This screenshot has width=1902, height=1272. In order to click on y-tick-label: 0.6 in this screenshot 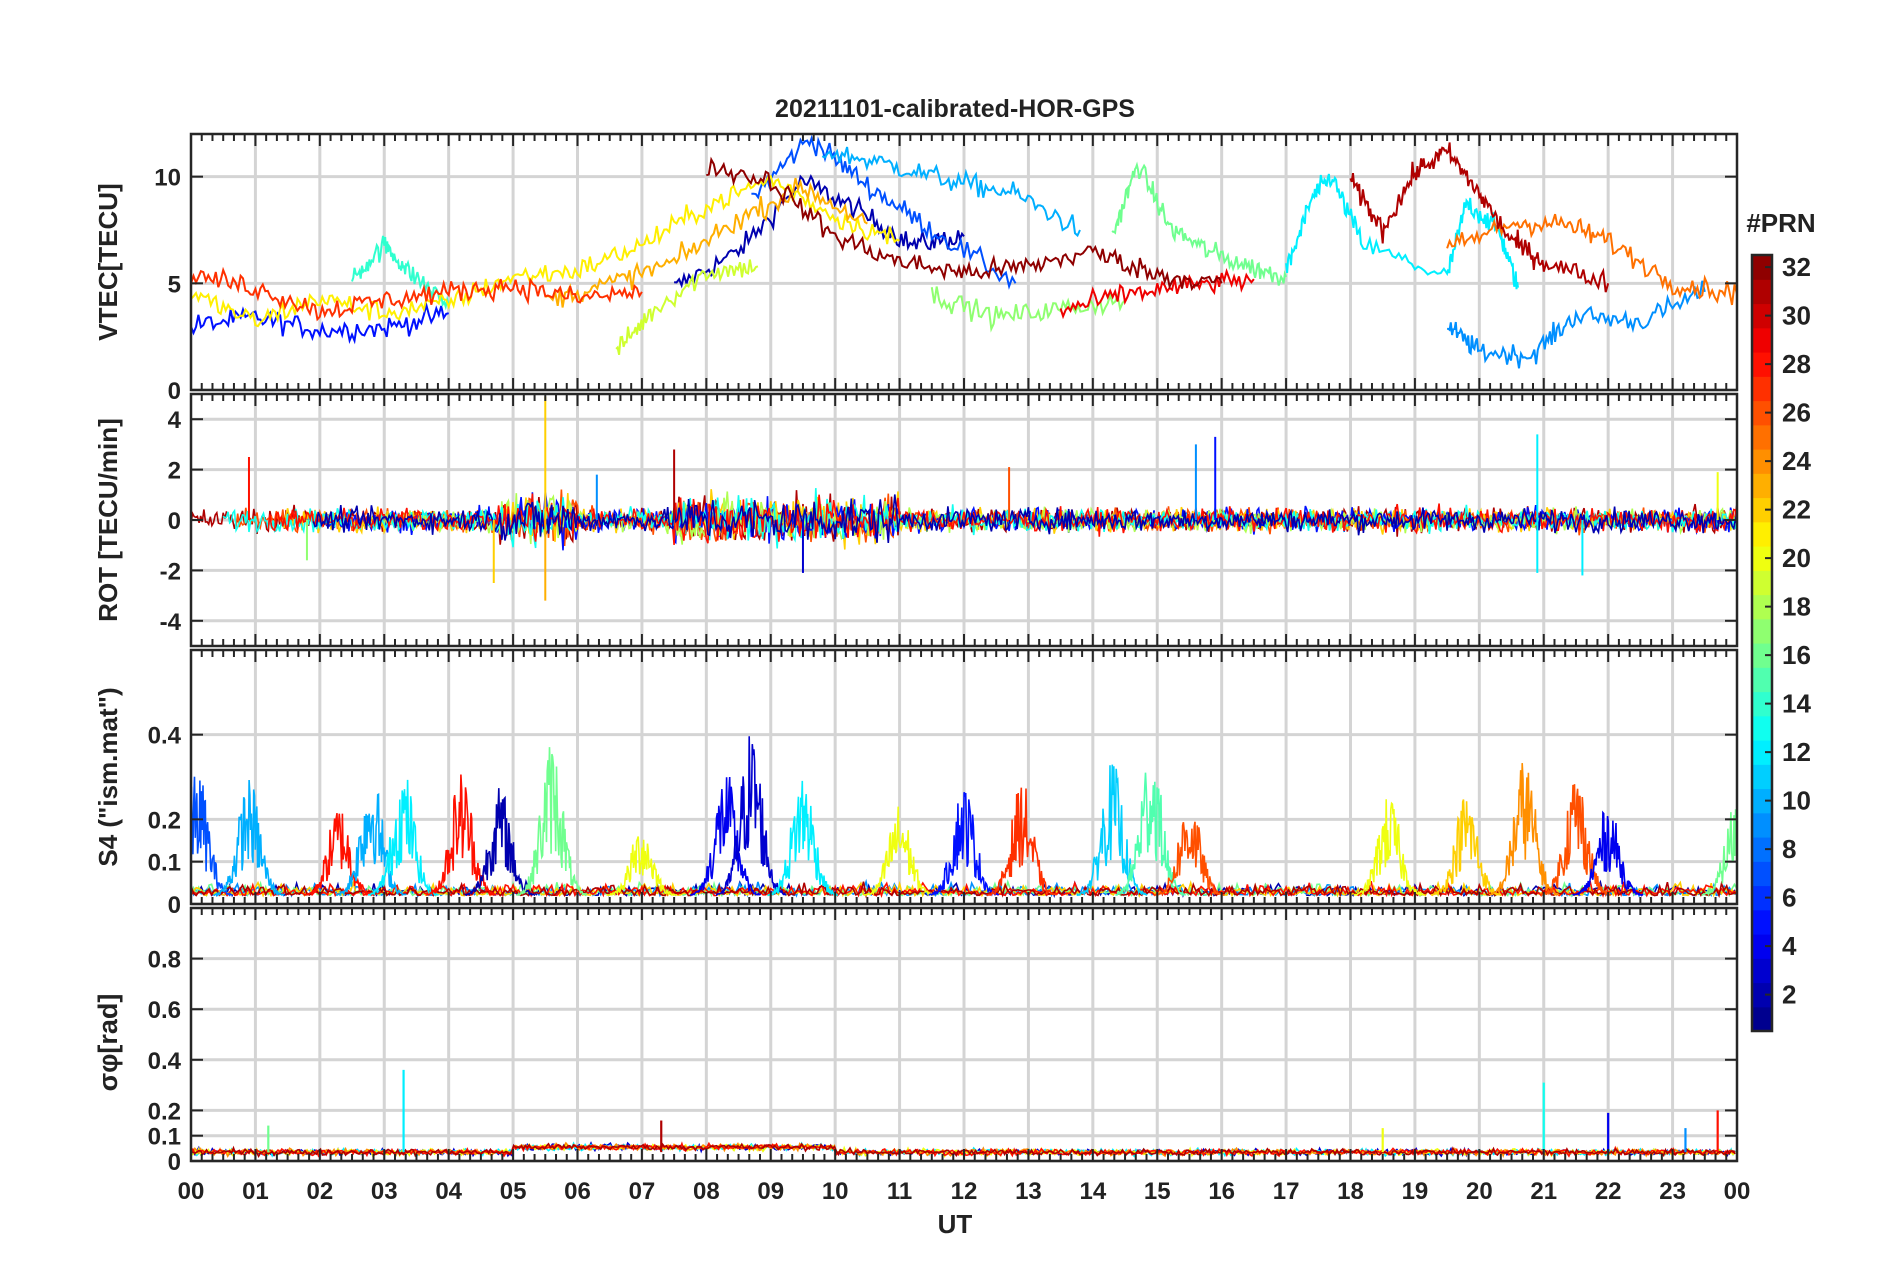, I will do `click(164, 1010)`.